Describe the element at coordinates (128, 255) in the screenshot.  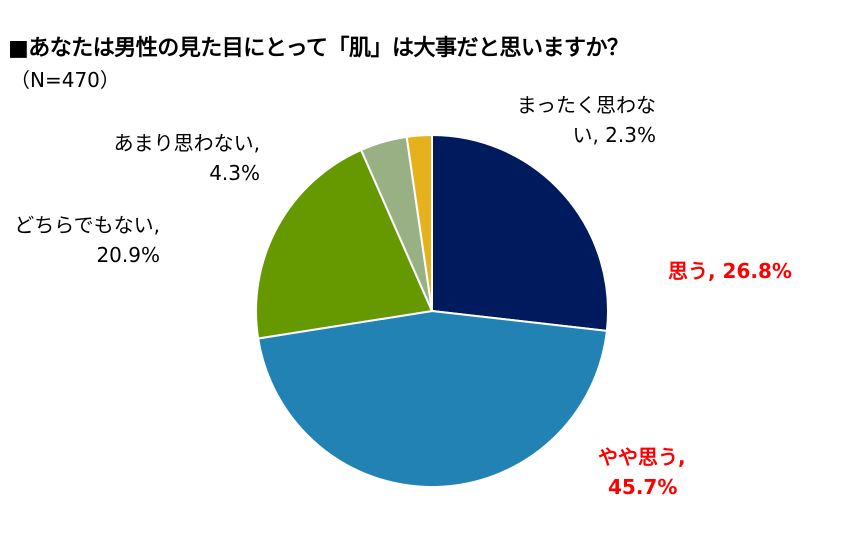
I see `slice-label-line: 20.9%` at that location.